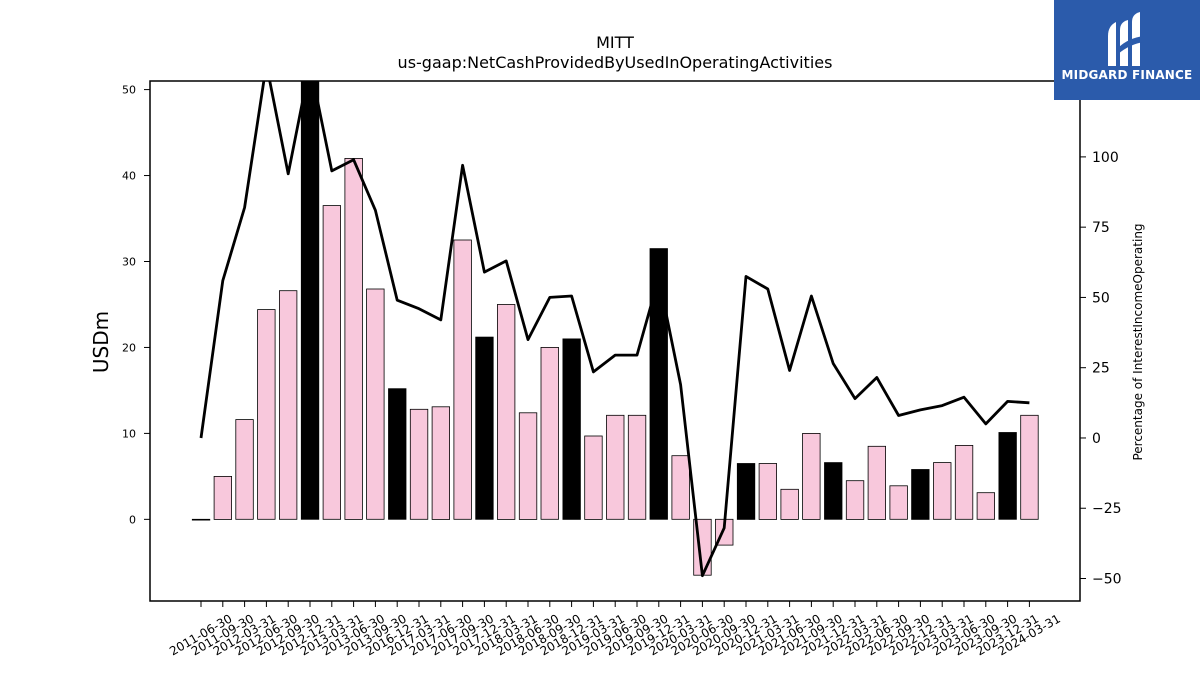 This screenshot has width=1200, height=675. Describe the element at coordinates (1105, 158) in the screenshot. I see `y2-tick-label: 100` at that location.